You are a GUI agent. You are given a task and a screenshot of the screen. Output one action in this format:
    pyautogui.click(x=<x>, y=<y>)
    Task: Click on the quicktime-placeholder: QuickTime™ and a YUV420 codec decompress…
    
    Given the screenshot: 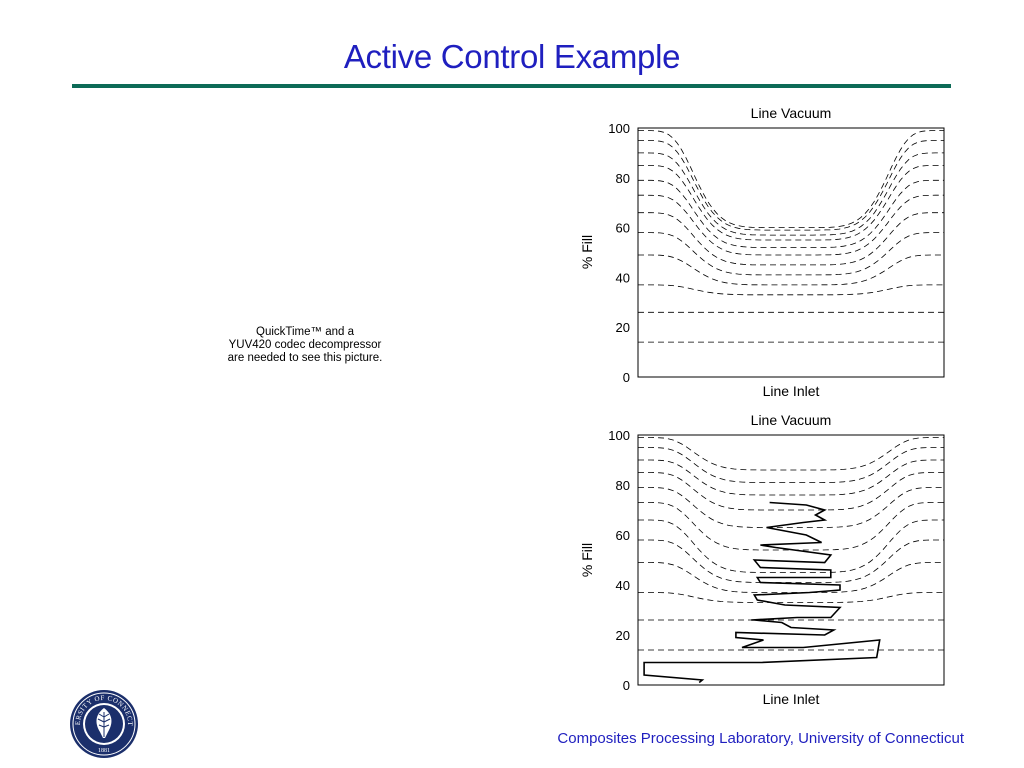 What is the action you would take?
    pyautogui.click(x=305, y=345)
    